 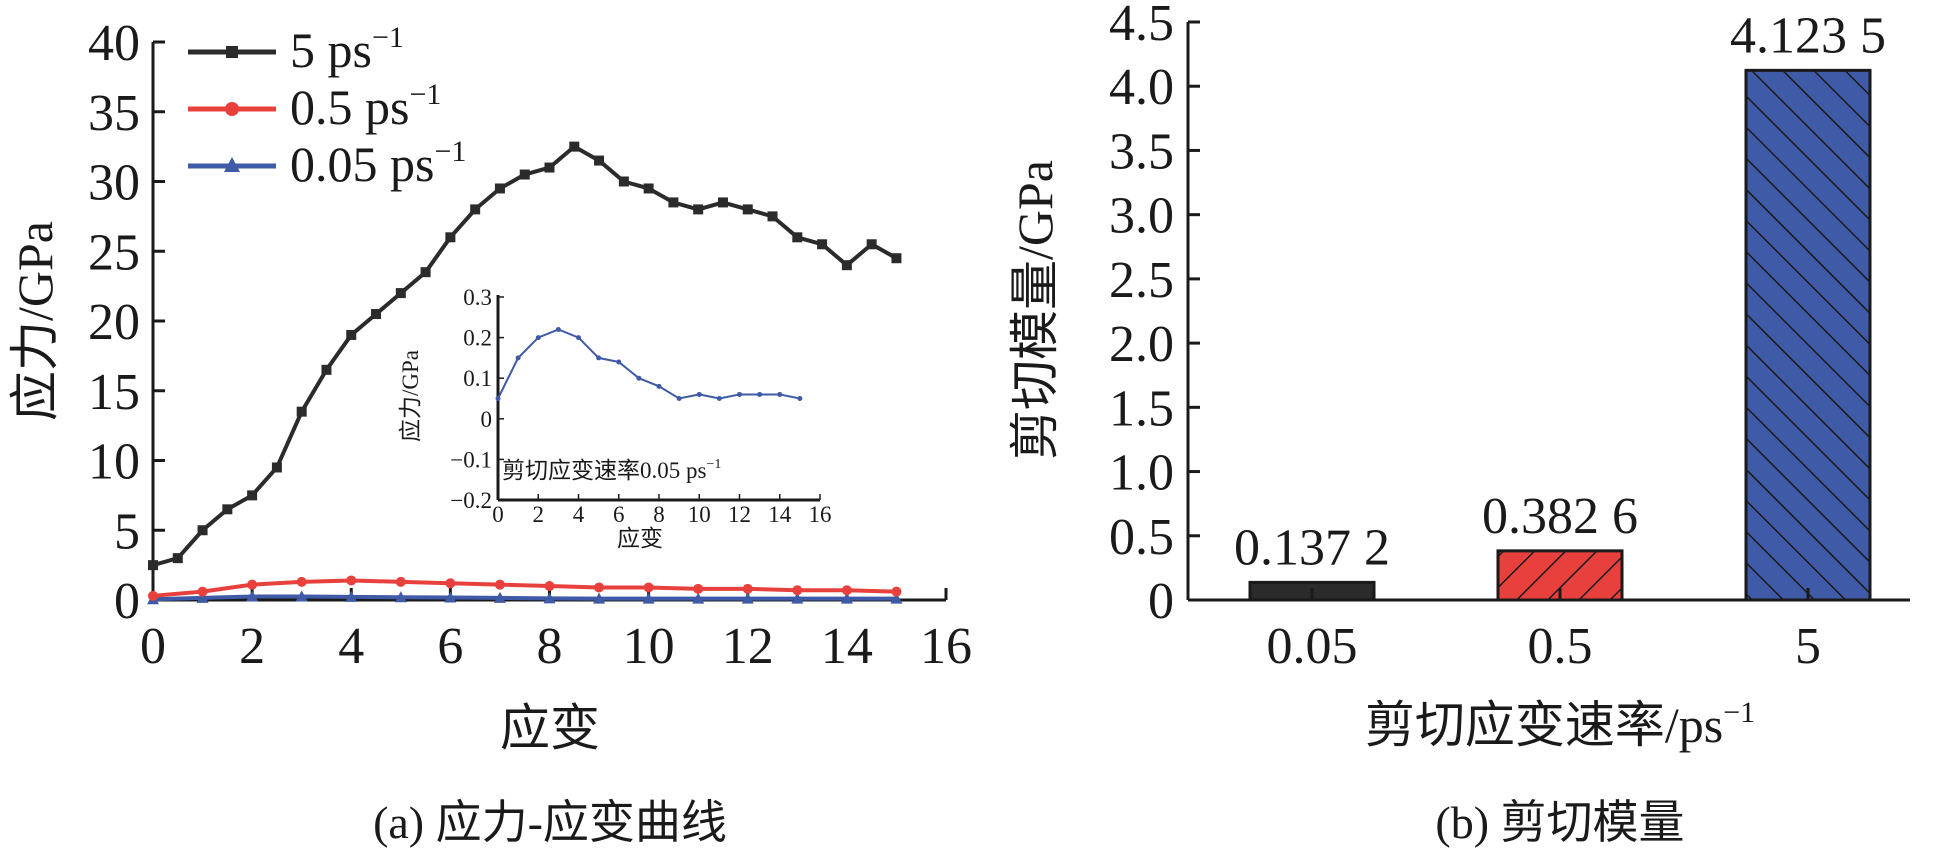 I want to click on legend-entry-0.5: 0.5 ps−1, so click(x=314, y=106).